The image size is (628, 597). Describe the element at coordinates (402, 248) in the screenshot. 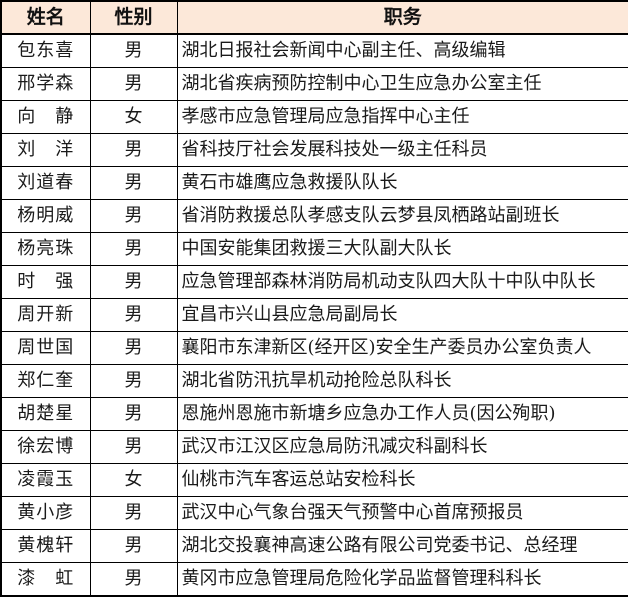

I see `position-cell: 中国安能集团救援三大队副大队长` at that location.